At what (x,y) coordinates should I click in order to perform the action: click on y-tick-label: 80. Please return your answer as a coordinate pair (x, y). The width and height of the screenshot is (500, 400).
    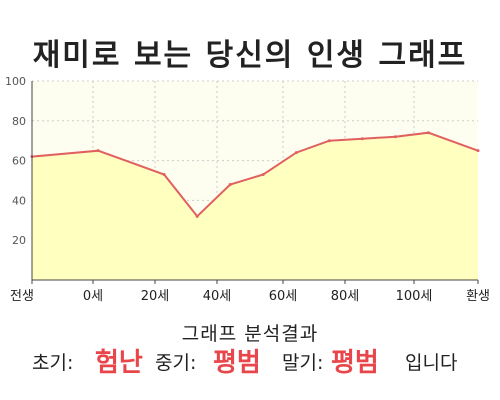
    Looking at the image, I should click on (19, 121).